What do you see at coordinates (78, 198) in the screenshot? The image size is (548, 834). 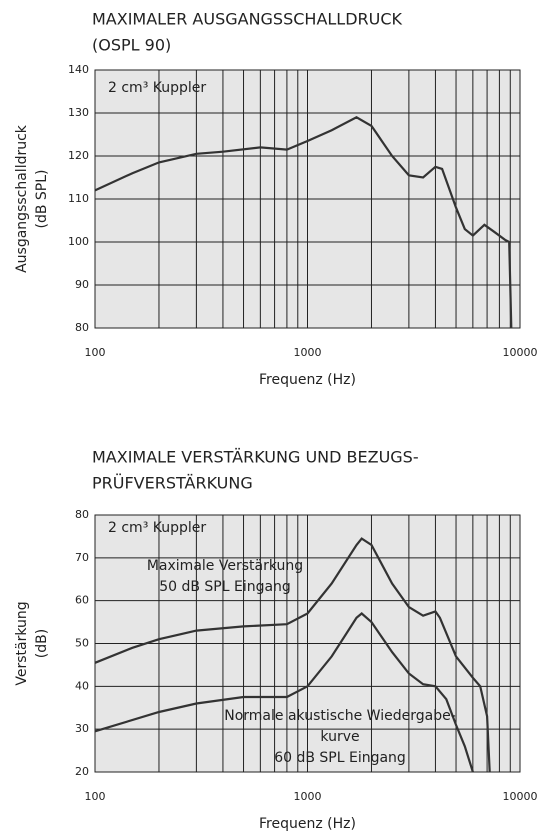 I see `y-tick-label: 110` at bounding box center [78, 198].